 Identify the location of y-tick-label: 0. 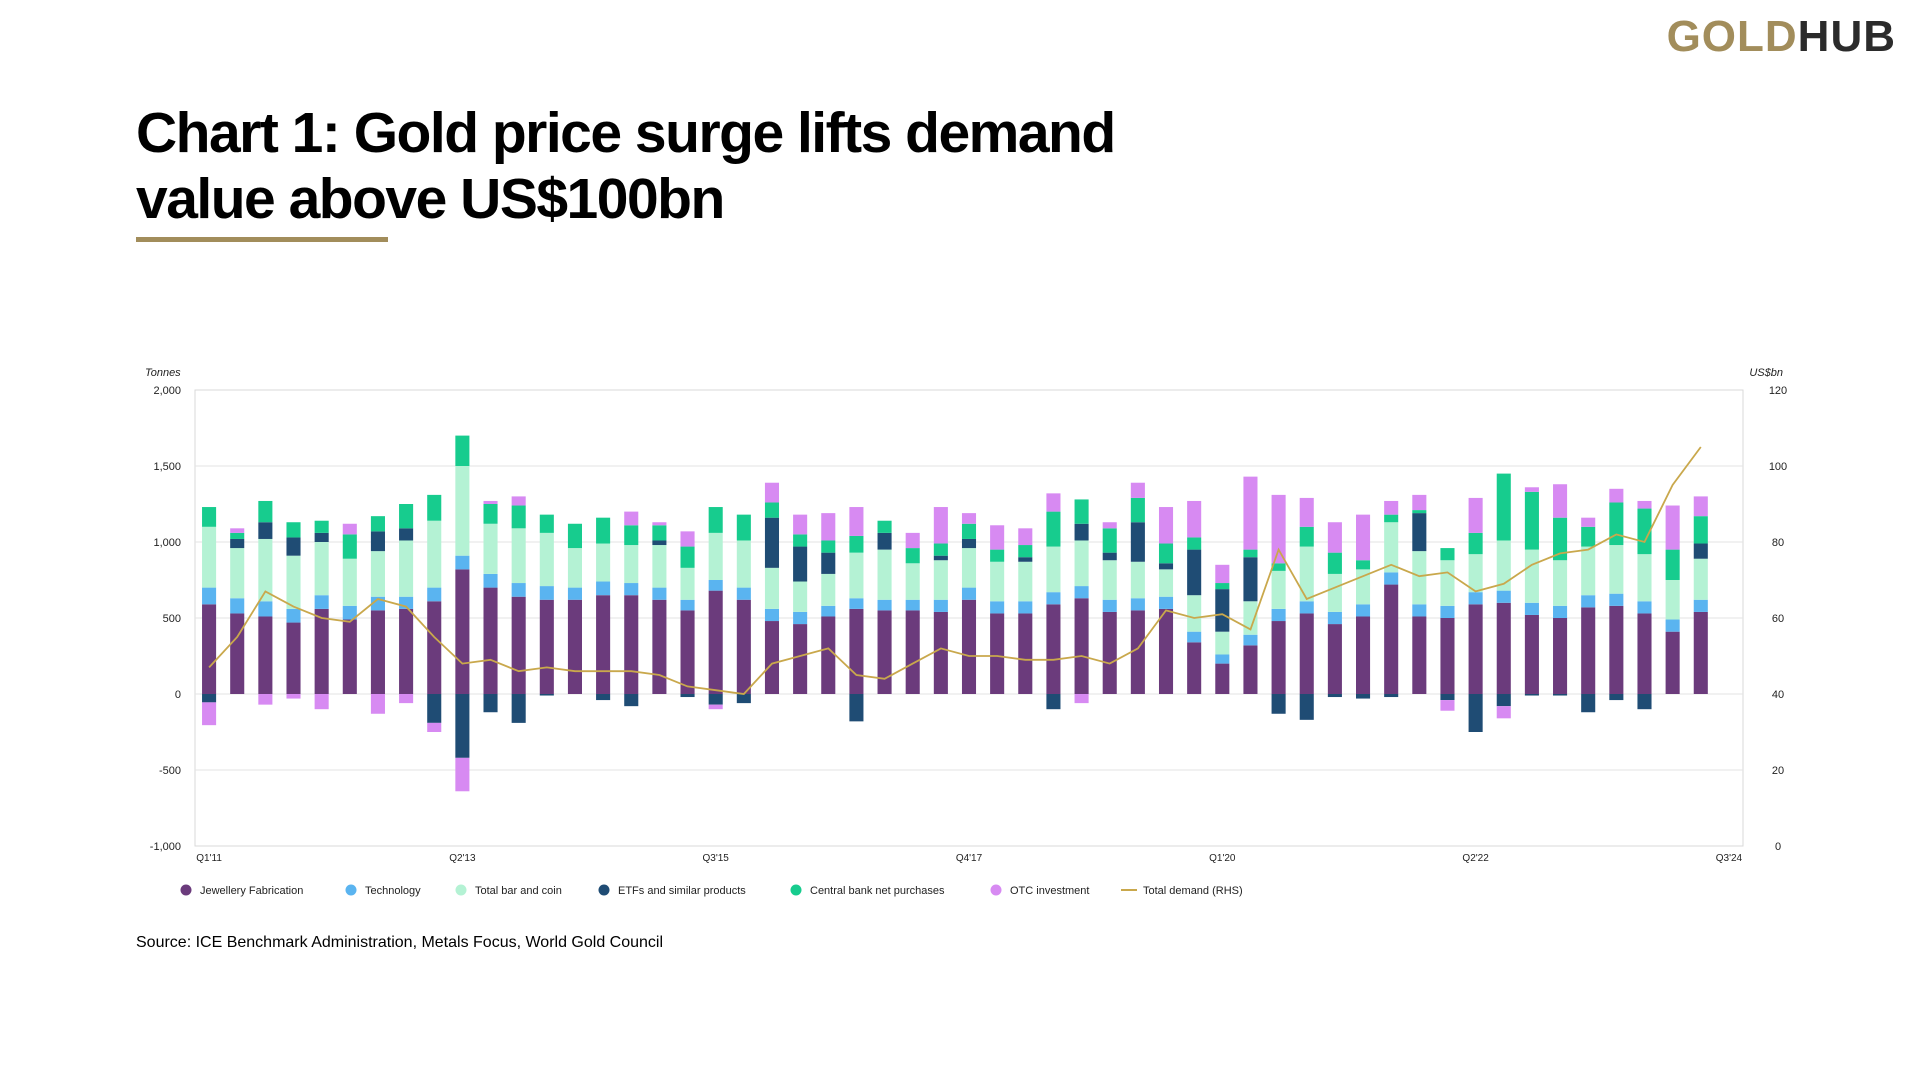
(178, 695).